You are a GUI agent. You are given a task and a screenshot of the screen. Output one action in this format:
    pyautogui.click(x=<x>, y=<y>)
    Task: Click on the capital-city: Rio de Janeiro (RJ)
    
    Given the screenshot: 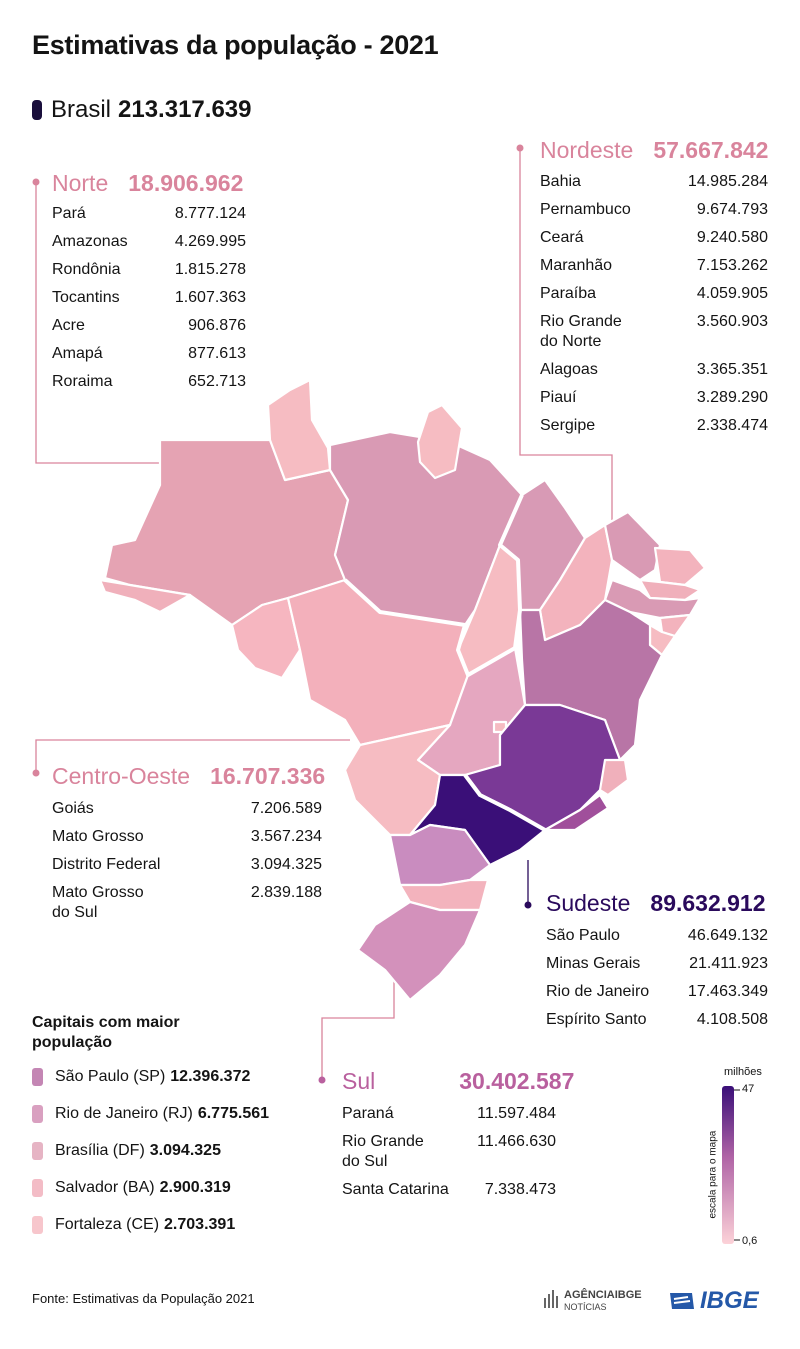 What is the action you would take?
    pyautogui.click(x=124, y=1113)
    